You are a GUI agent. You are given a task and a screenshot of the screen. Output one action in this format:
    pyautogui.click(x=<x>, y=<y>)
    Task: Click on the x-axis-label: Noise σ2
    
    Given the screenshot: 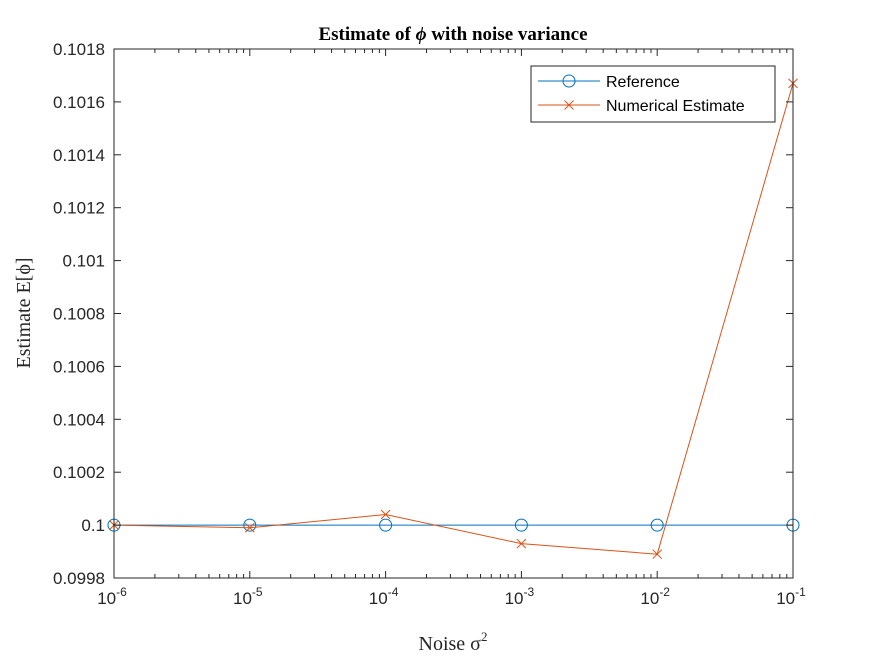 What is the action you would take?
    pyautogui.click(x=453, y=642)
    